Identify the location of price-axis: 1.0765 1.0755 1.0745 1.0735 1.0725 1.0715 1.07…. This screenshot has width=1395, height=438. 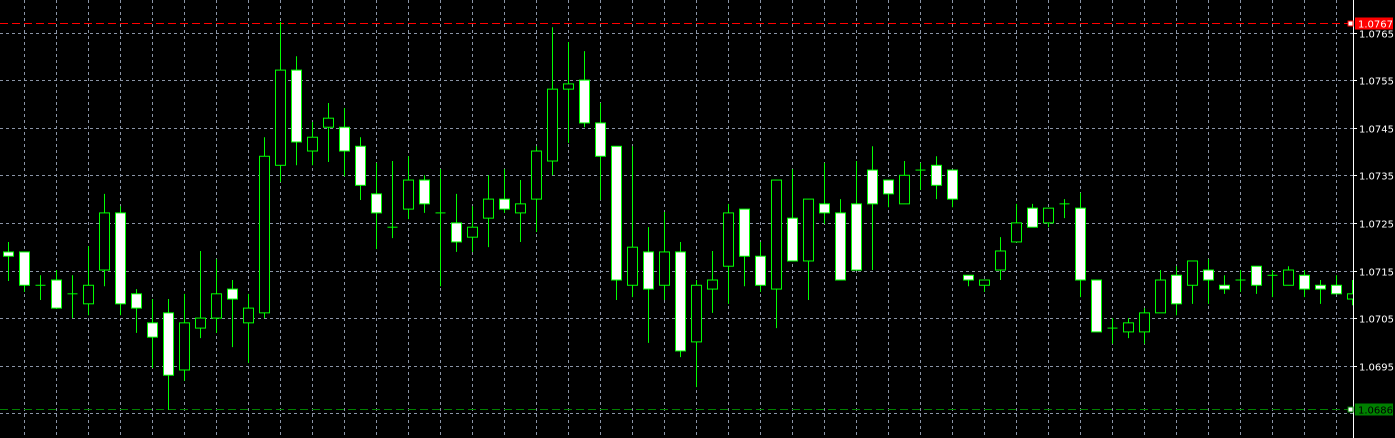
(1373, 202).